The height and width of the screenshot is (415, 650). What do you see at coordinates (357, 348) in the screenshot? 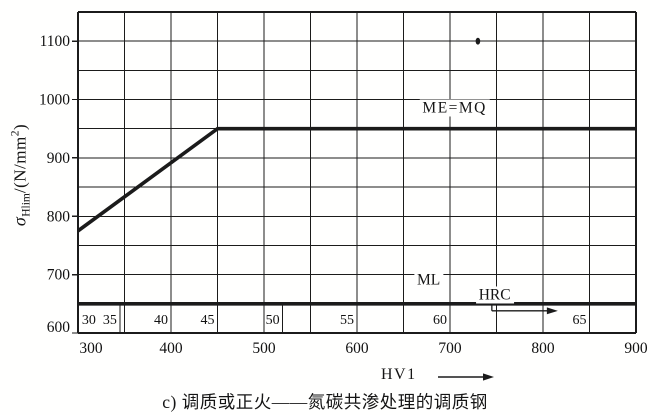
I see `x-tick-label: 600` at bounding box center [357, 348].